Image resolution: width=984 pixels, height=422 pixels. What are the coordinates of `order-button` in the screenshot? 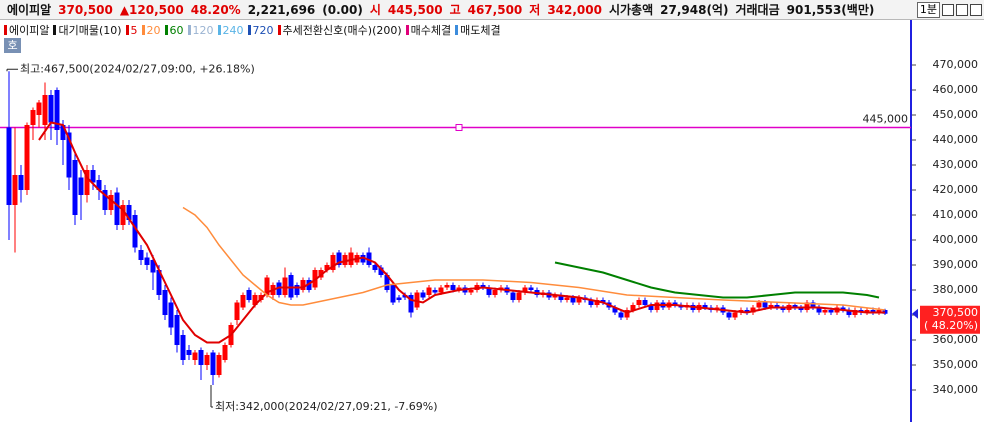 It's located at (12, 45).